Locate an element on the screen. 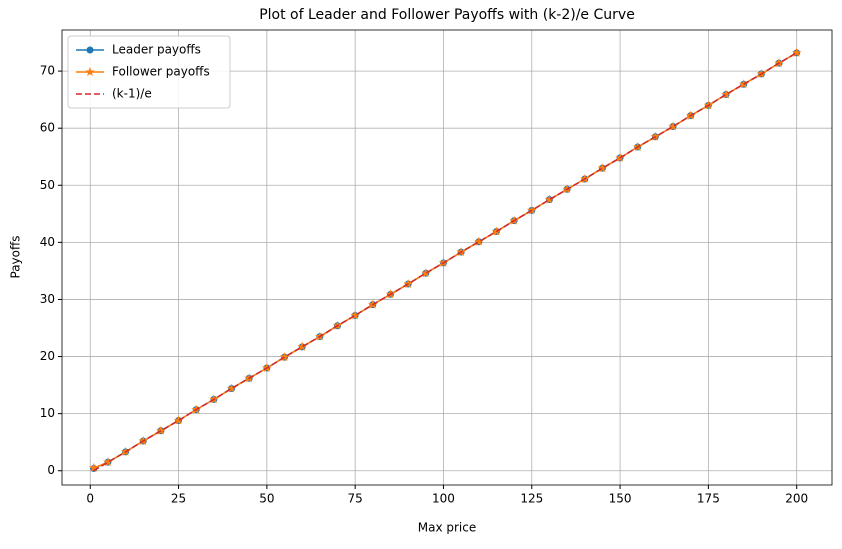 The image size is (842, 549). x-tick-label: 175 is located at coordinates (708, 499).